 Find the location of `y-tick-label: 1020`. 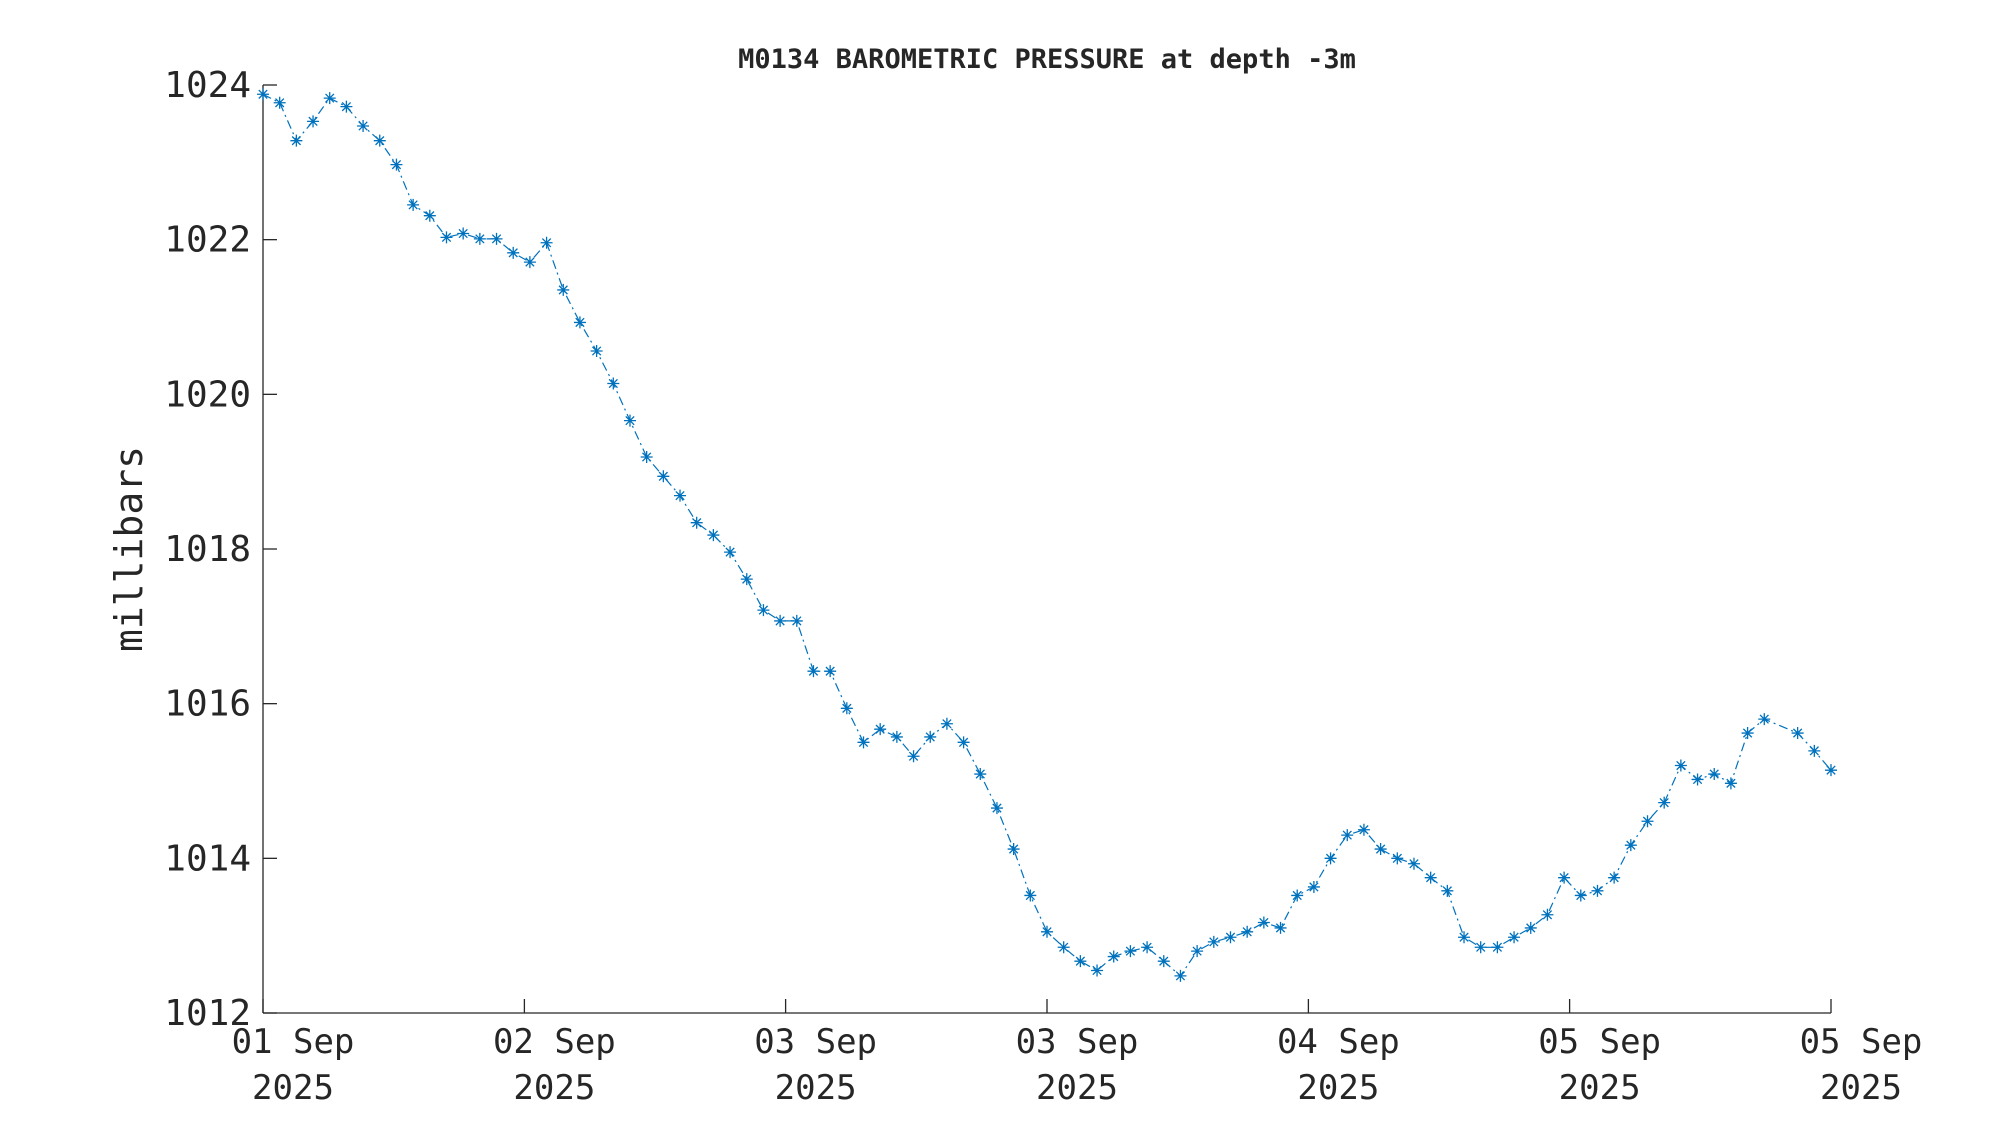

y-tick-label: 1020 is located at coordinates (207, 394).